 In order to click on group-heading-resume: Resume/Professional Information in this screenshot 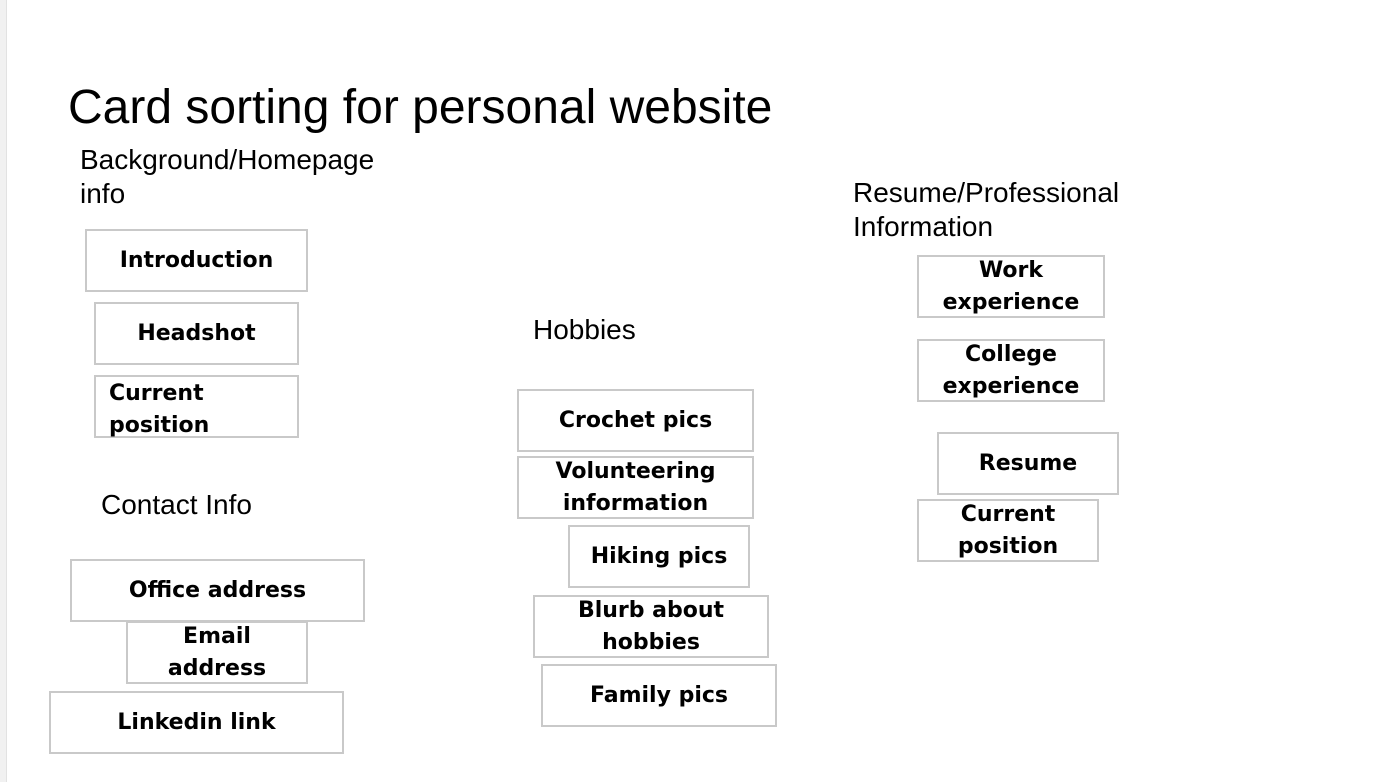, I will do `click(986, 209)`.